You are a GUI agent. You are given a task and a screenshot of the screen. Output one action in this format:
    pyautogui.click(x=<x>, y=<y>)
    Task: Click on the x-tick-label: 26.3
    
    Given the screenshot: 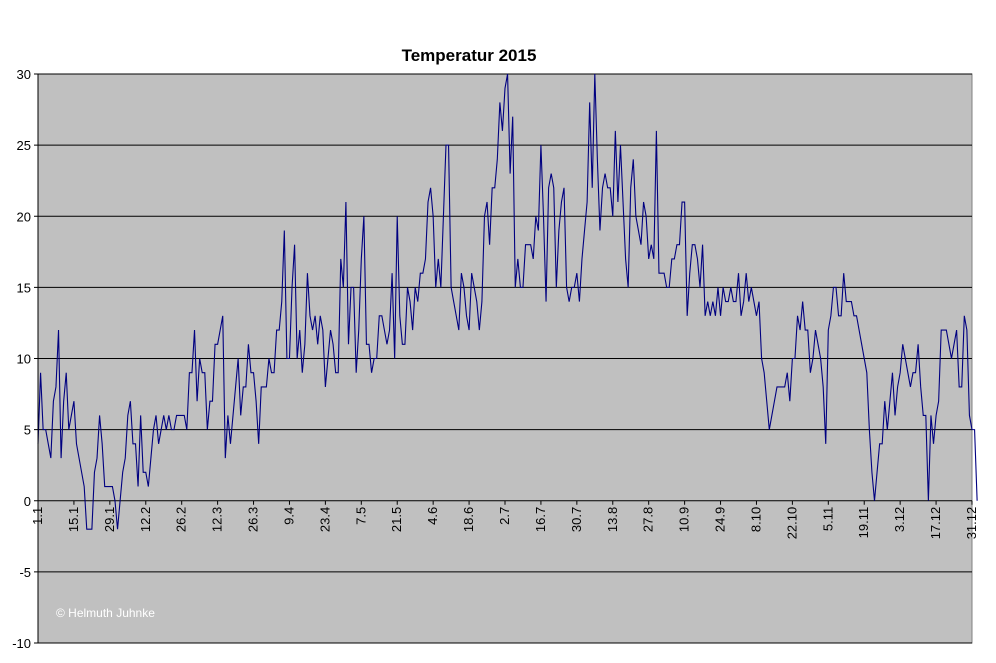 What is the action you would take?
    pyautogui.click(x=253, y=519)
    